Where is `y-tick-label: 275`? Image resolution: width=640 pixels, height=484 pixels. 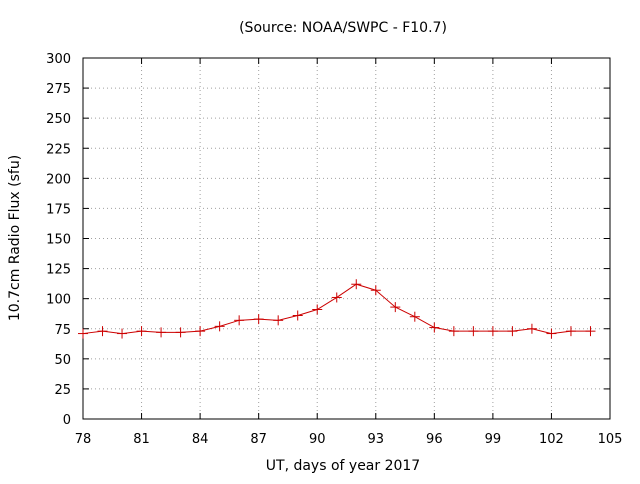 y-tick-label: 275 is located at coordinates (58, 89).